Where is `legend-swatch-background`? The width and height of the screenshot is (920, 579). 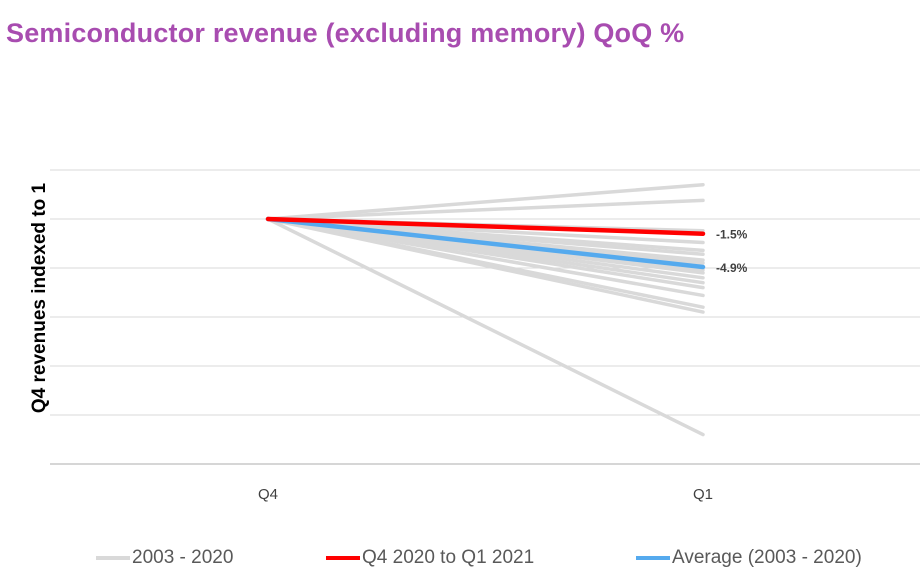 legend-swatch-background is located at coordinates (113, 558).